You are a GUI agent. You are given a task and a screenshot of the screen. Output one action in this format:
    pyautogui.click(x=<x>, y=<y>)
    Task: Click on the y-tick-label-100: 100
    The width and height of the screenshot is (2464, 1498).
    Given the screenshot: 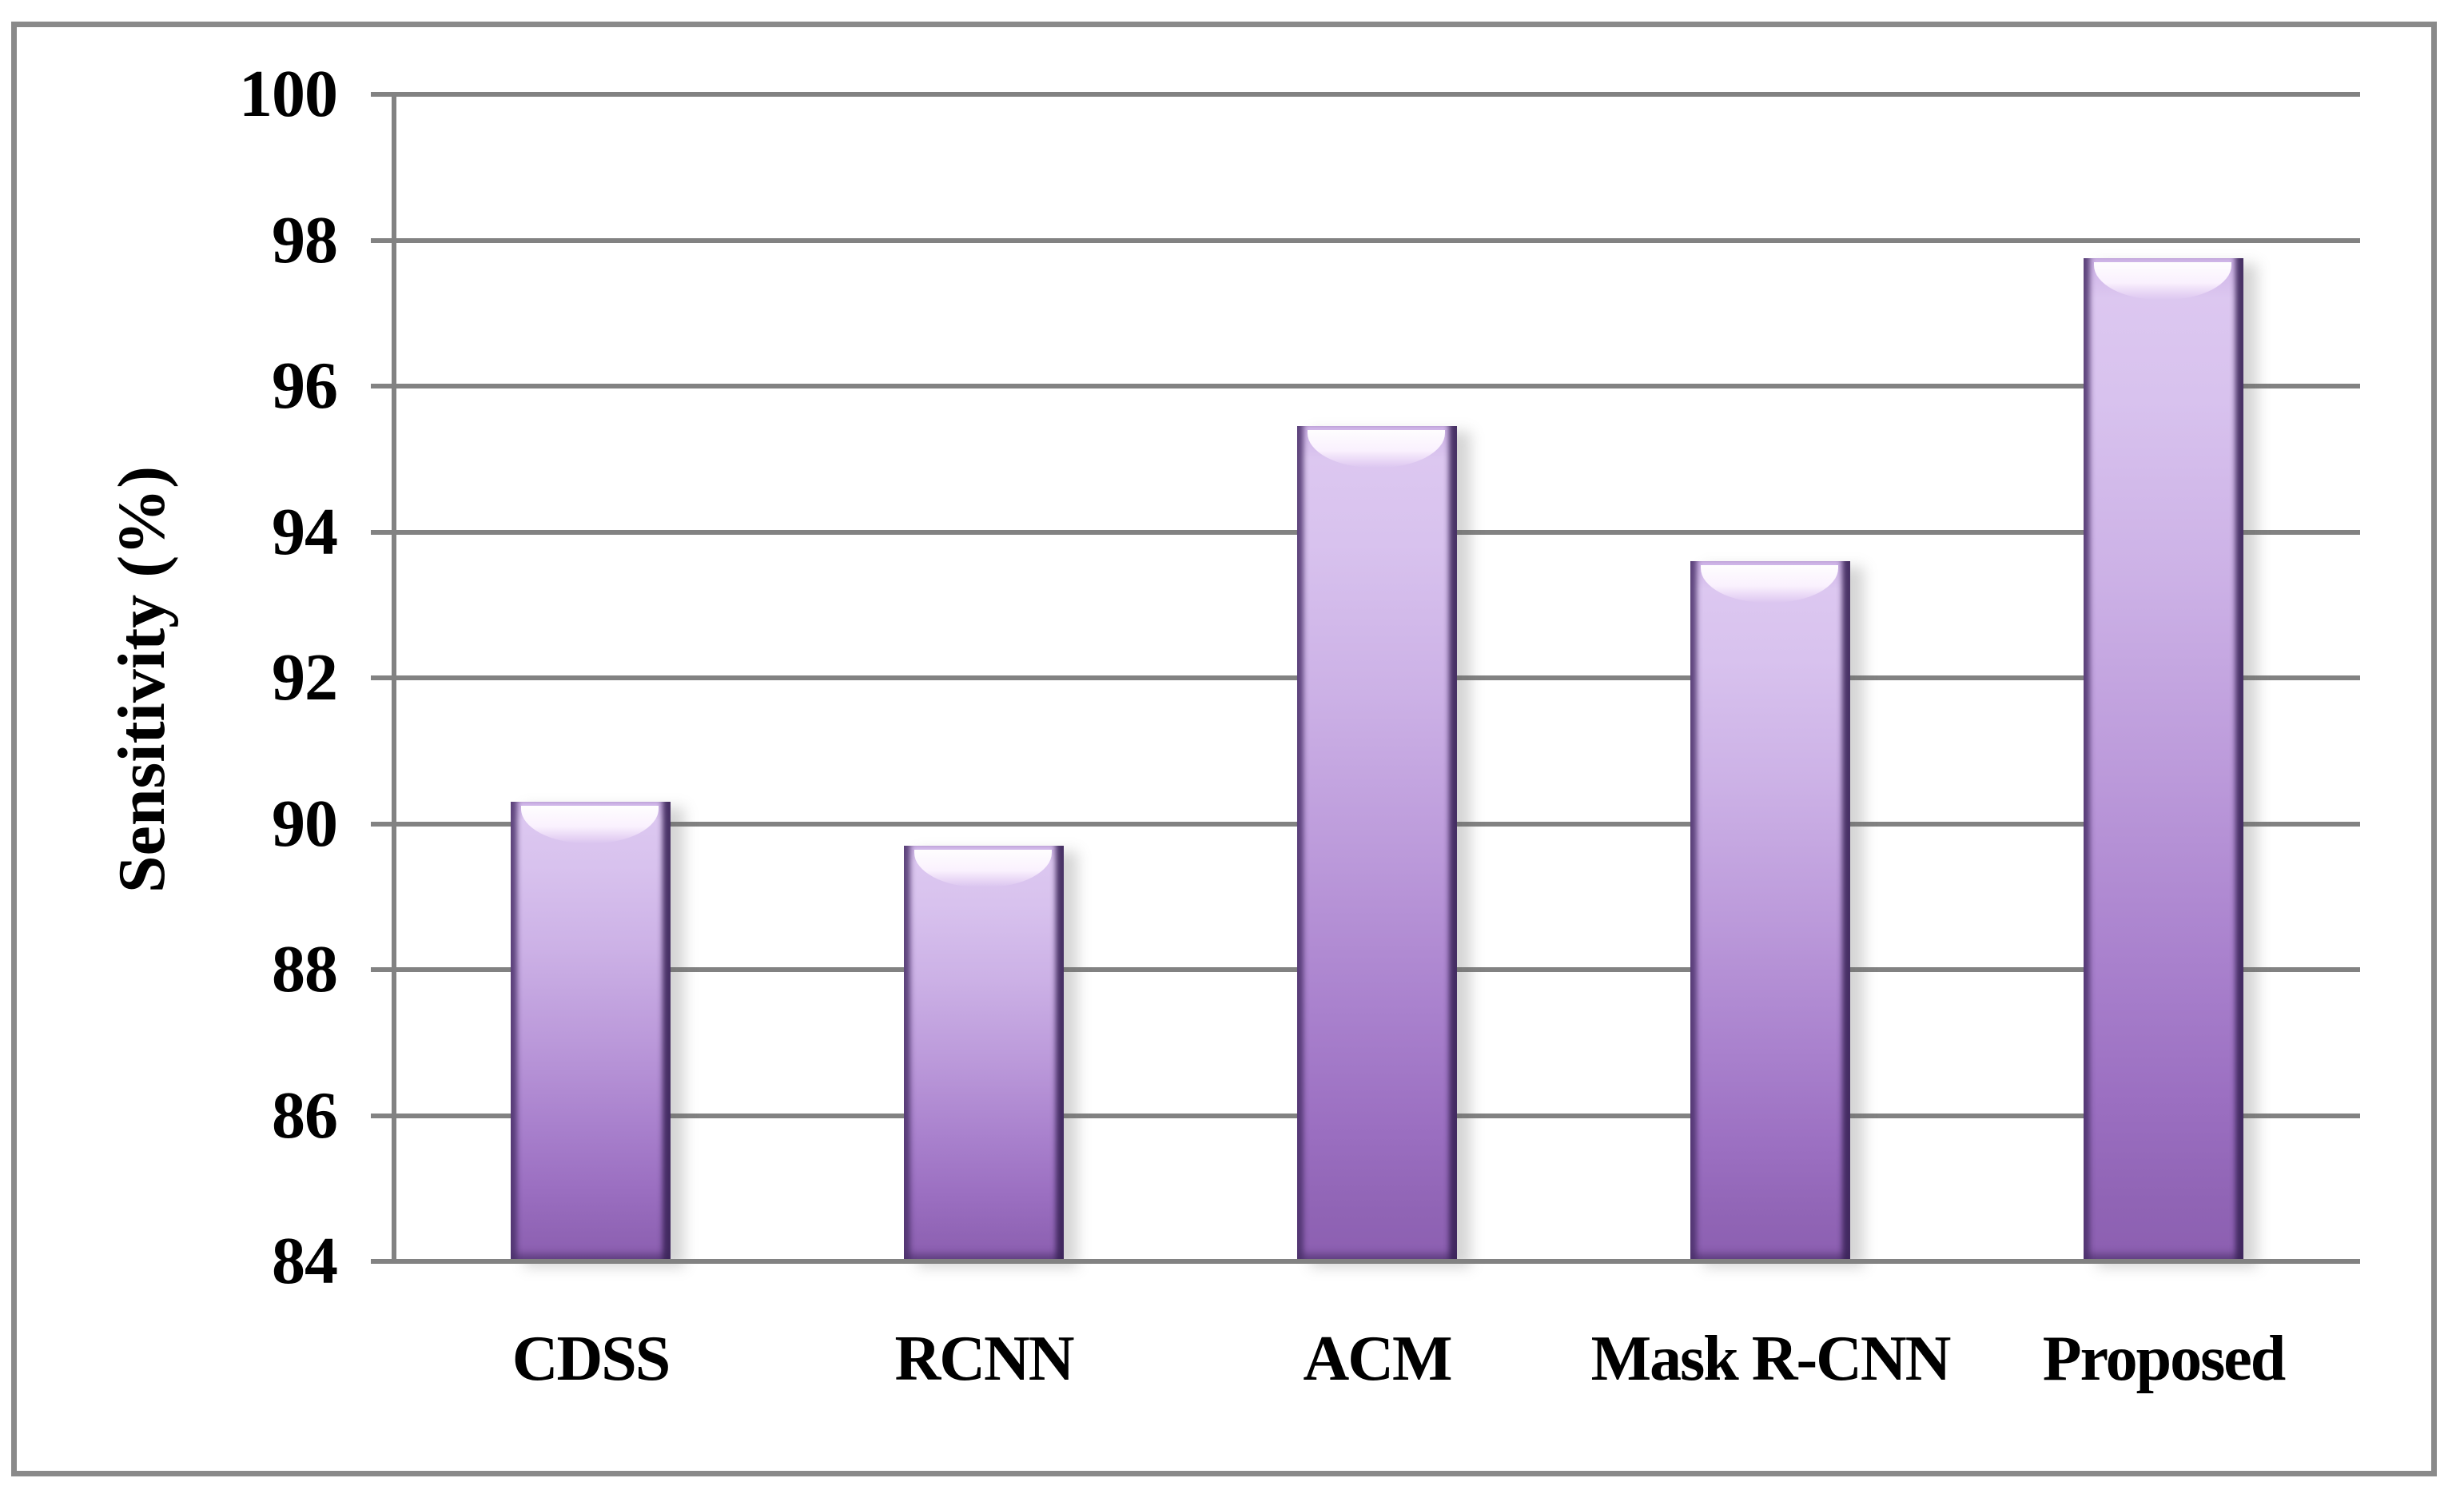 What is the action you would take?
    pyautogui.click(x=288, y=94)
    